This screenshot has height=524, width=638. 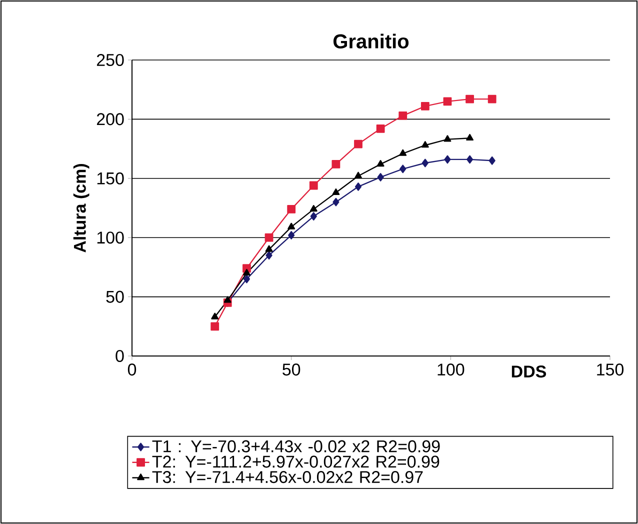 What do you see at coordinates (296, 446) in the screenshot?
I see `legend-label: T1 : Y=-70.3+4.43x -0.02 x2 R2=0.99` at bounding box center [296, 446].